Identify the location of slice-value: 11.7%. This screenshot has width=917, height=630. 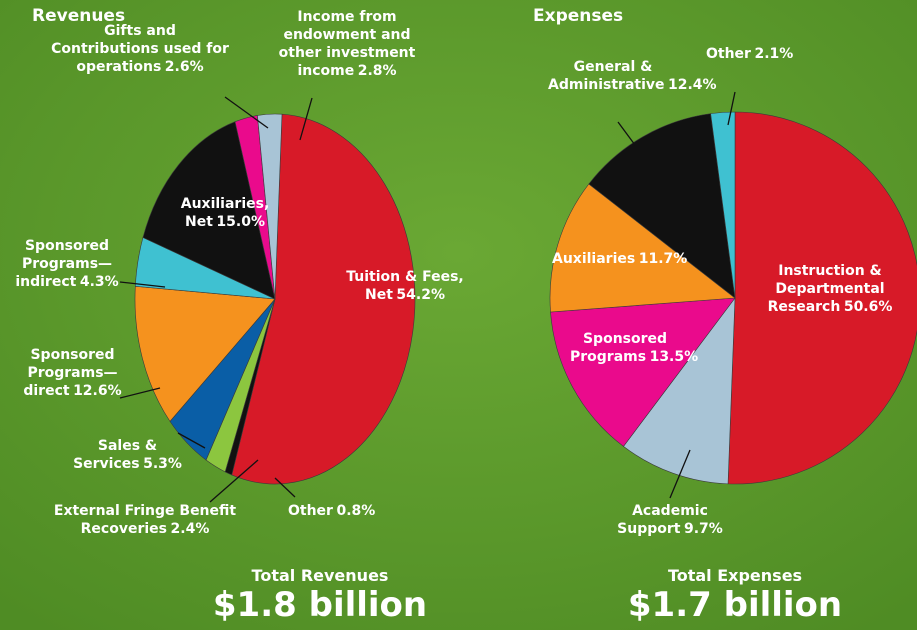
(663, 259).